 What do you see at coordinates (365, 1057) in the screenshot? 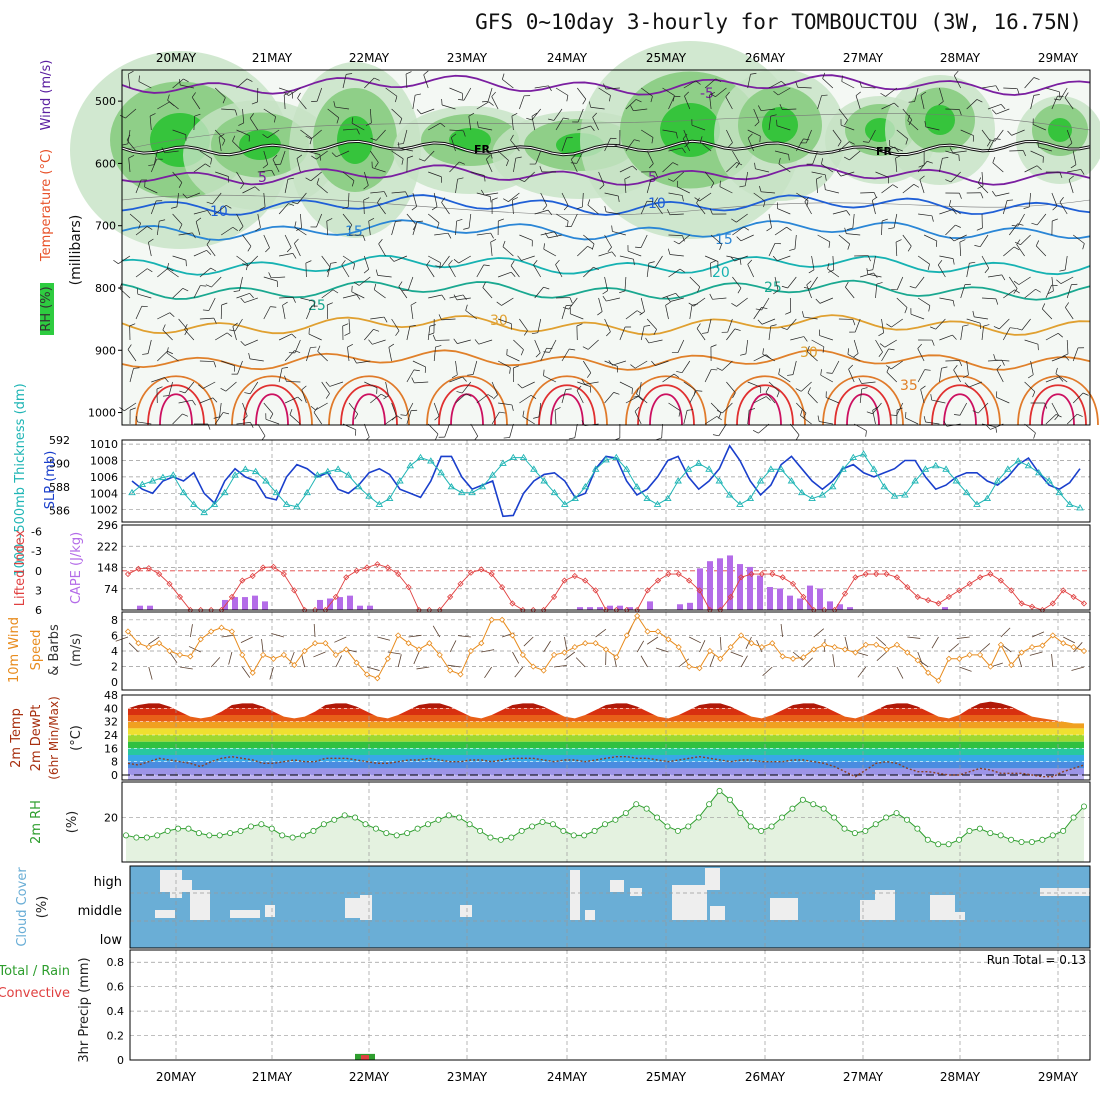
I see `precip-convective-bar` at bounding box center [365, 1057].